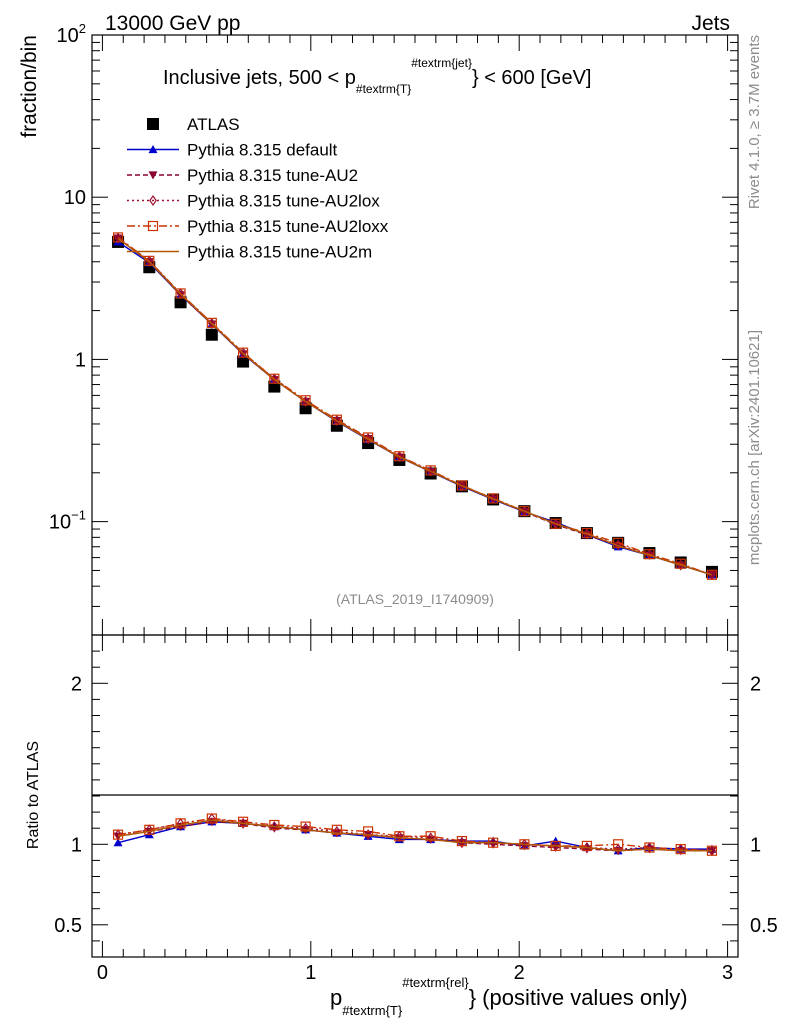  Describe the element at coordinates (727, 973) in the screenshot. I see `x-tick-label: 3` at that location.